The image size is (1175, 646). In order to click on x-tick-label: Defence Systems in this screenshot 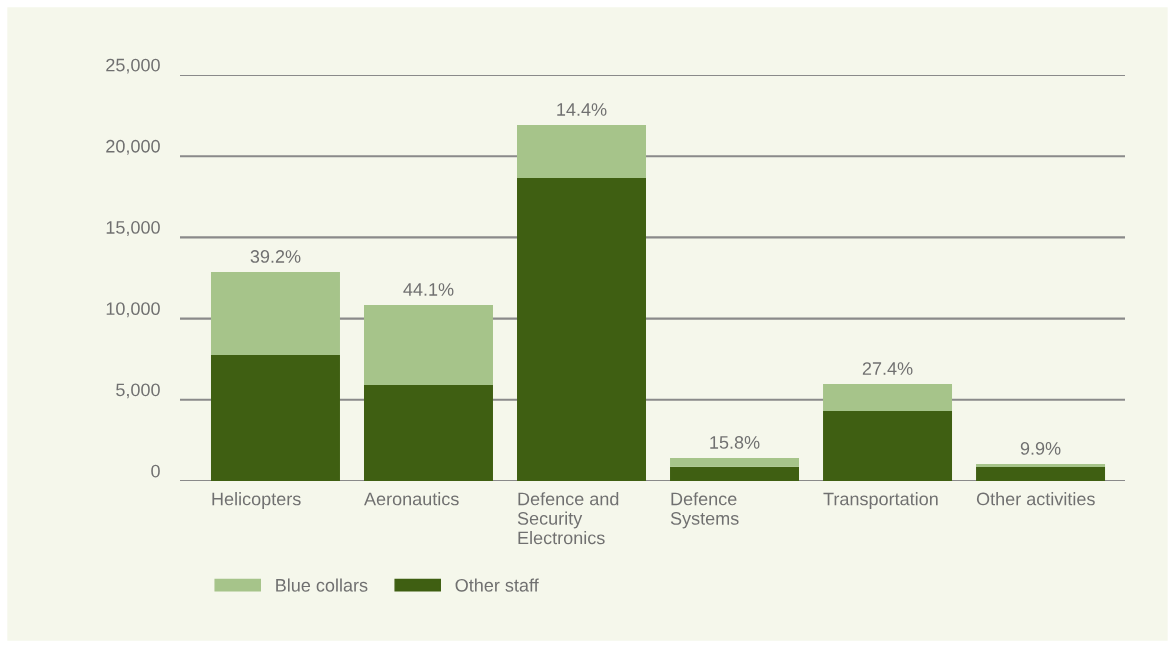, I will do `click(704, 510)`.